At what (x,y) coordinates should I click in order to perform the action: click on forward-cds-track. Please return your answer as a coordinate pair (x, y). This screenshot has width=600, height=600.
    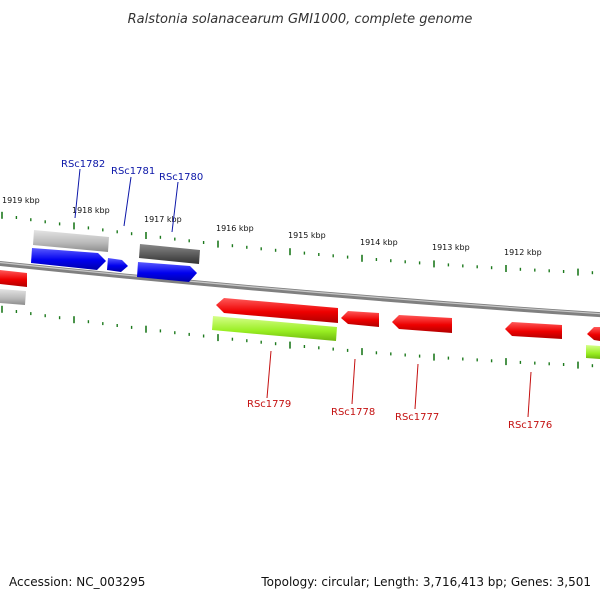
    Looking at the image, I should click on (98, 267).